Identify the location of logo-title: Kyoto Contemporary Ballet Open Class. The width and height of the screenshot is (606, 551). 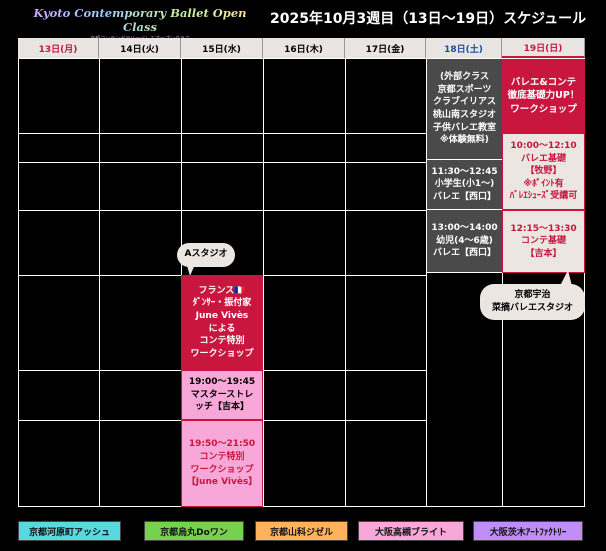
(140, 20).